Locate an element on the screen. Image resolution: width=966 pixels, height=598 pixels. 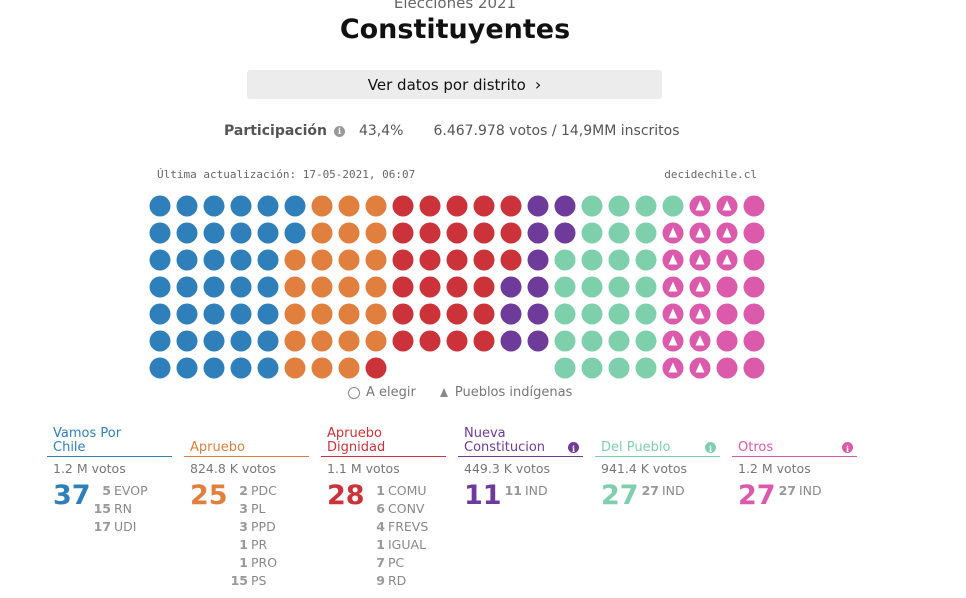
party-name: Vamos Por Chile is located at coordinates (109, 441).